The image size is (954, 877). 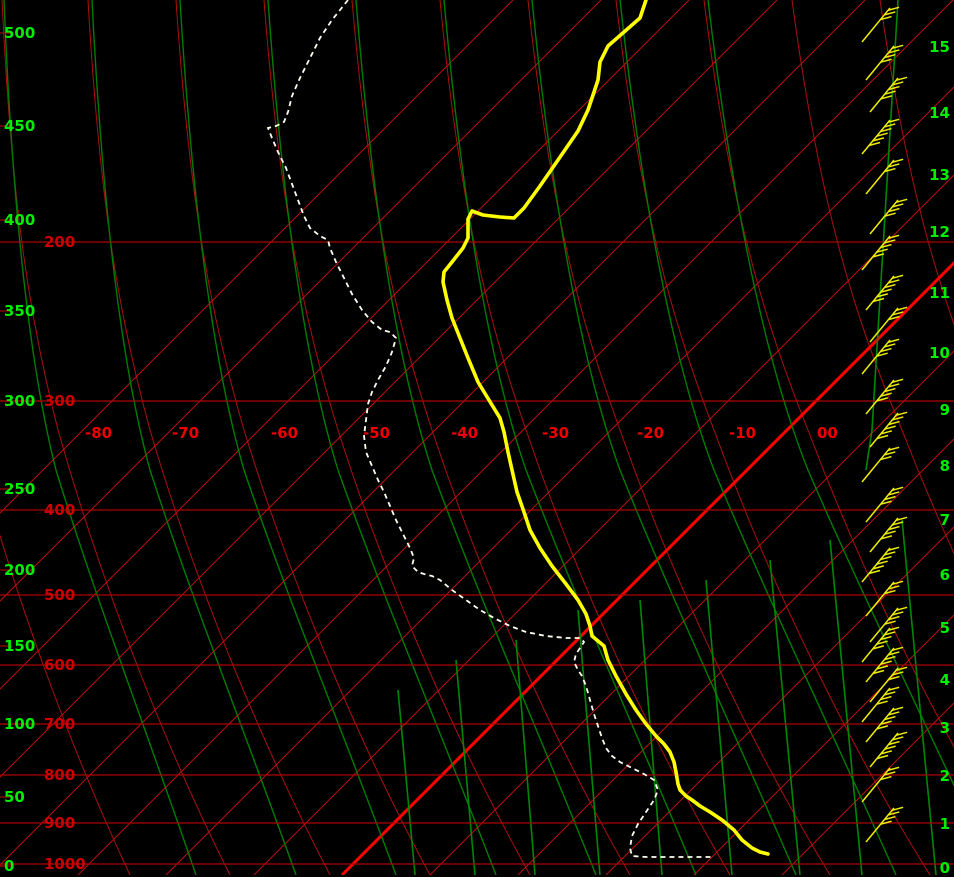 What do you see at coordinates (743, 433) in the screenshot?
I see `temperature-label: -10` at bounding box center [743, 433].